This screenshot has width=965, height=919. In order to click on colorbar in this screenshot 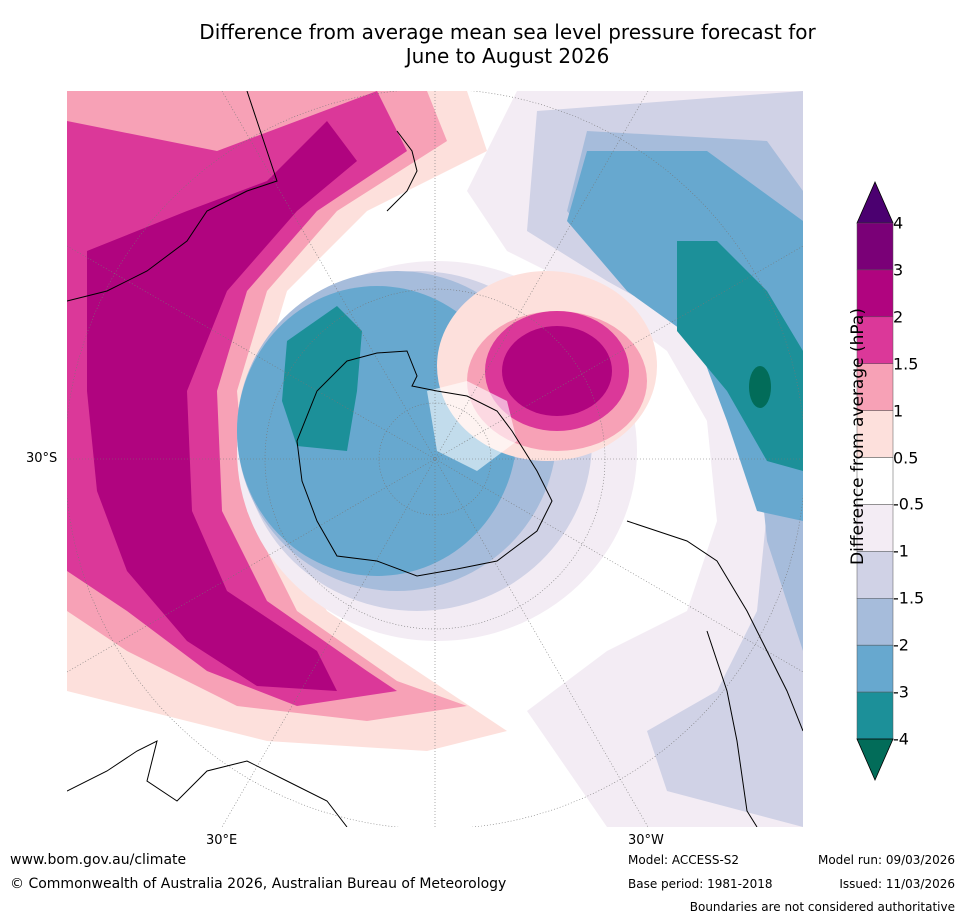, I will do `click(875, 481)`.